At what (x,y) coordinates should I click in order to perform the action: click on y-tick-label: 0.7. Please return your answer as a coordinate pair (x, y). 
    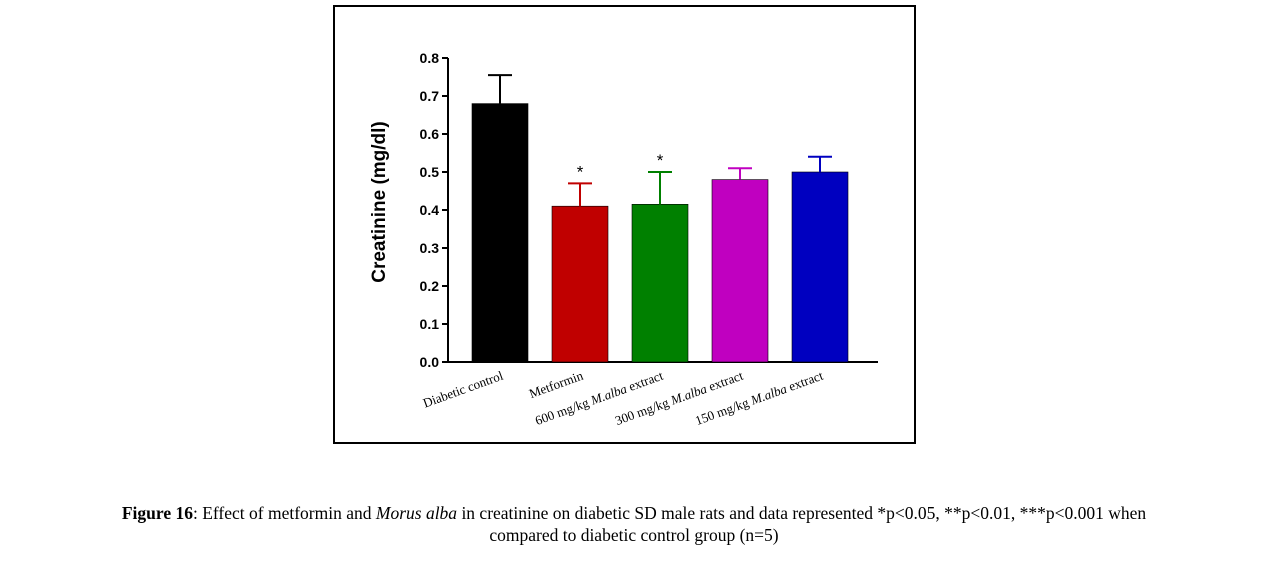
    Looking at the image, I should click on (430, 96).